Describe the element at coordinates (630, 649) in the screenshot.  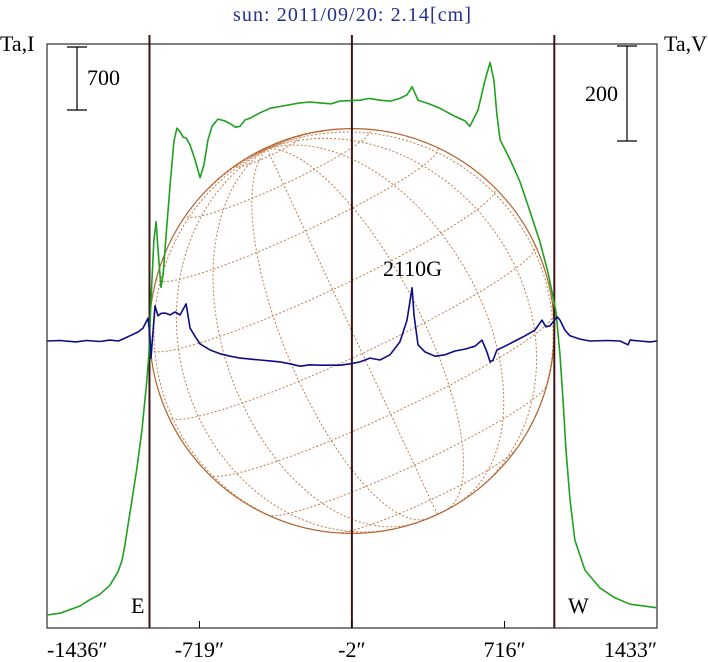
I see `x-tick-label: 1433″` at that location.